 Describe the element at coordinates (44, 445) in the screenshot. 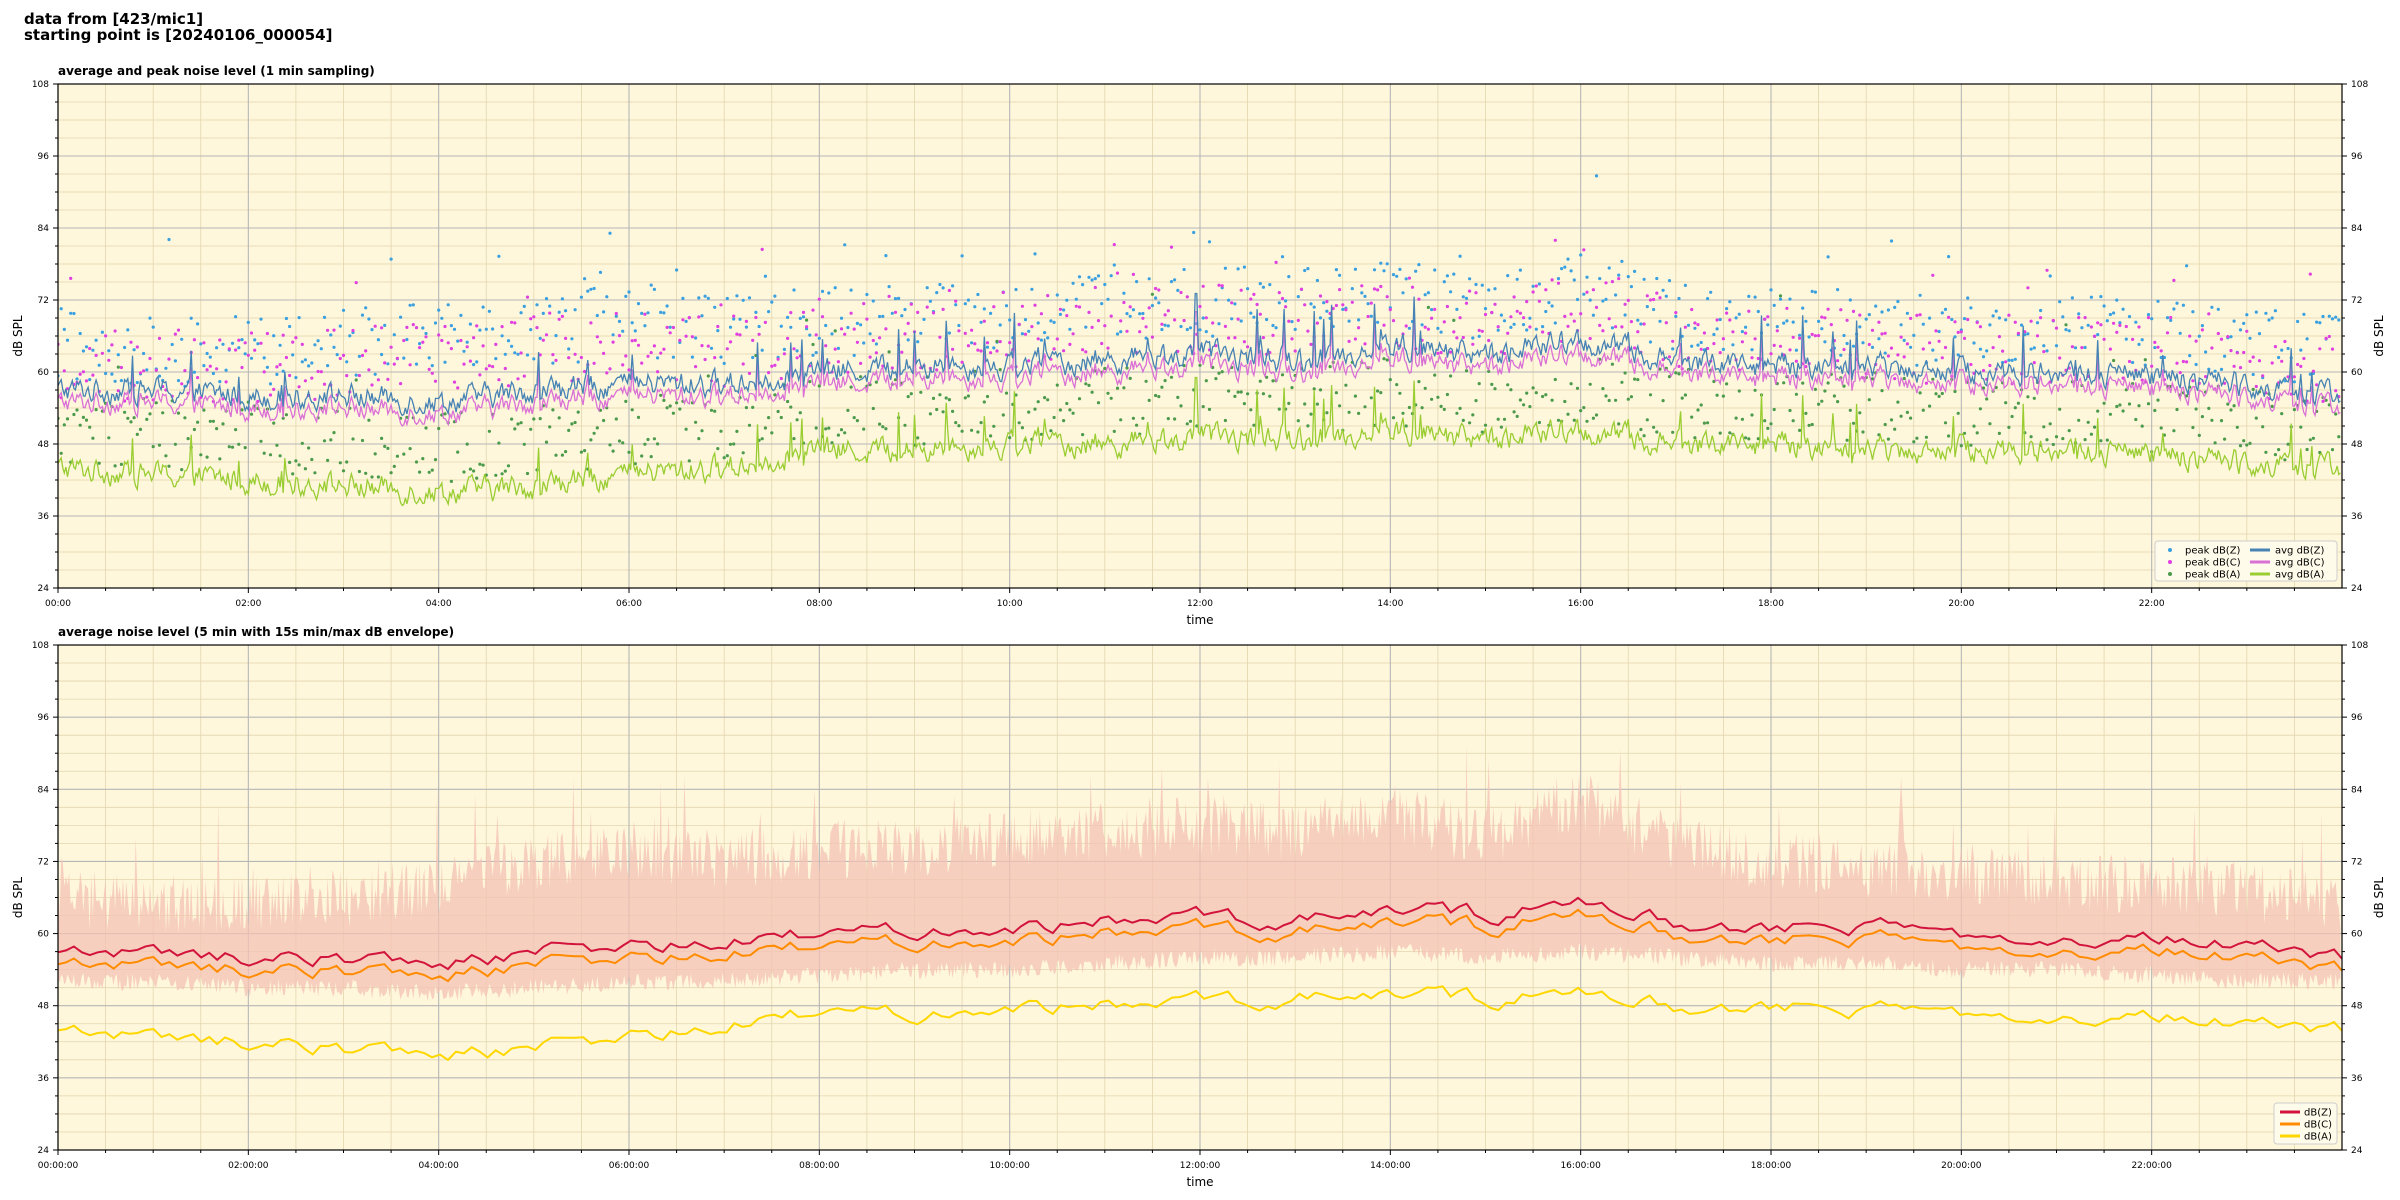

I see `y-tick-label-left: 48` at that location.